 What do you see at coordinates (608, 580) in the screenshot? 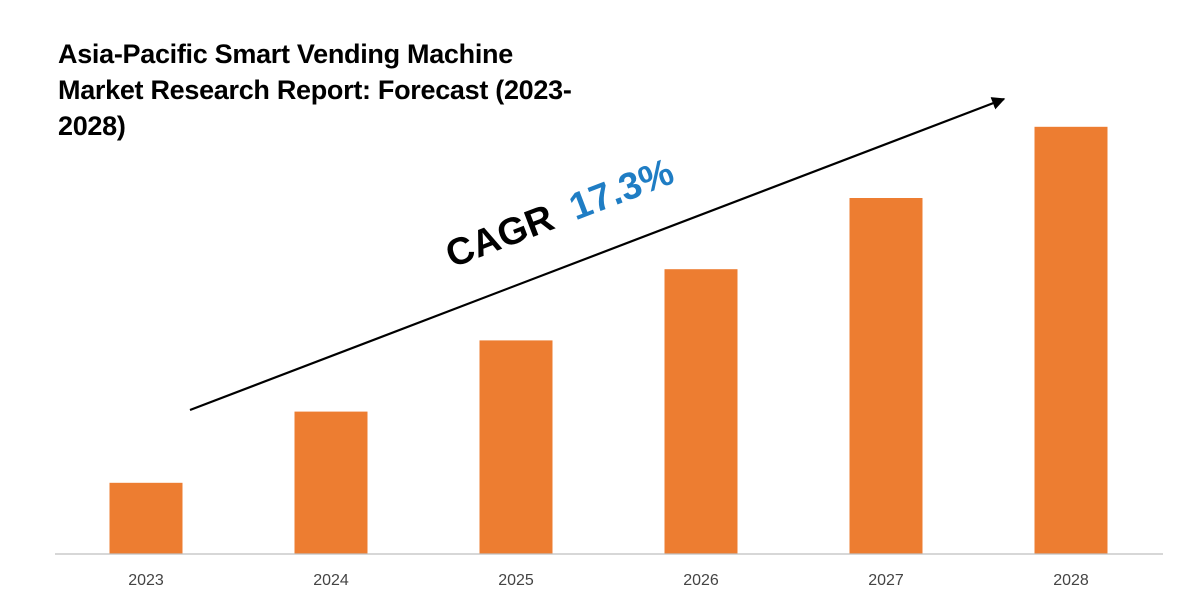
I see `x-tick-labels: 2023 2024 2025 2026 2027 2028` at bounding box center [608, 580].